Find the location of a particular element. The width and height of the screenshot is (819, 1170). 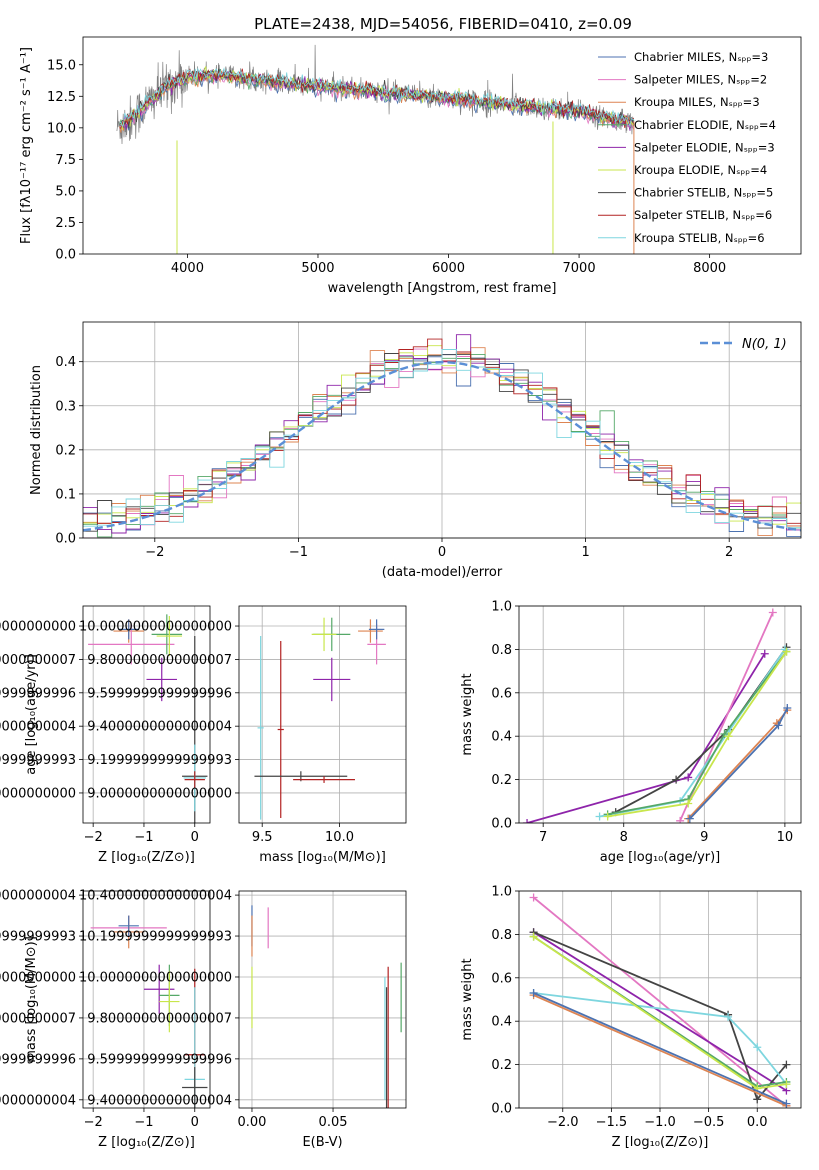

x-tick-label: 1 is located at coordinates (585, 552).